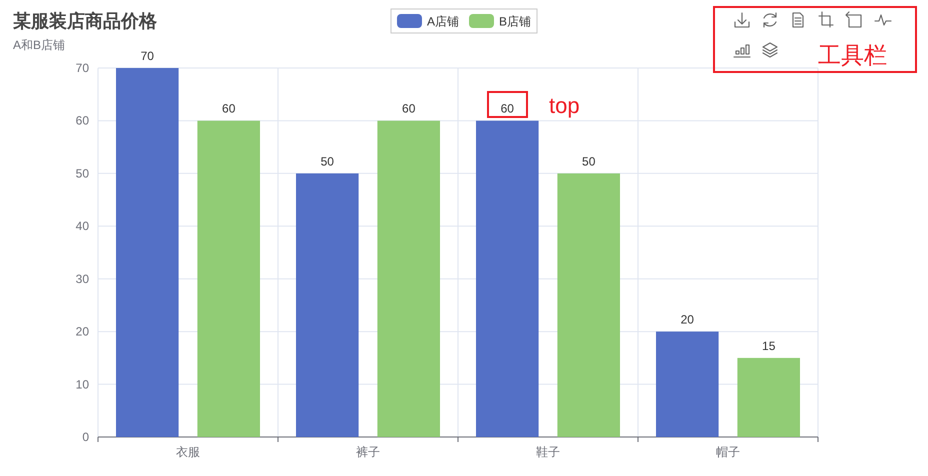 This screenshot has height=476, width=928. Describe the element at coordinates (147, 56) in the screenshot. I see `data-label: 70` at that location.